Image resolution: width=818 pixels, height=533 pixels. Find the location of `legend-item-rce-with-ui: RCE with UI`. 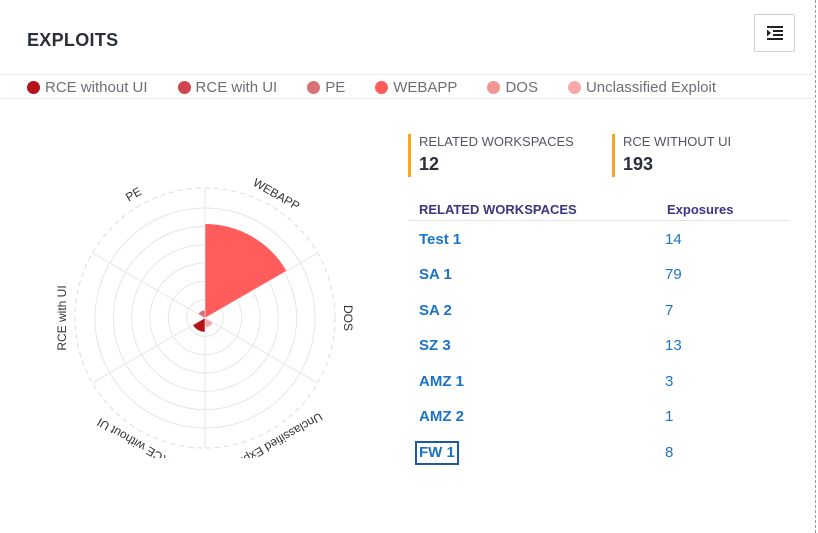

legend-item-rce-with-ui: RCE with UI is located at coordinates (227, 87).